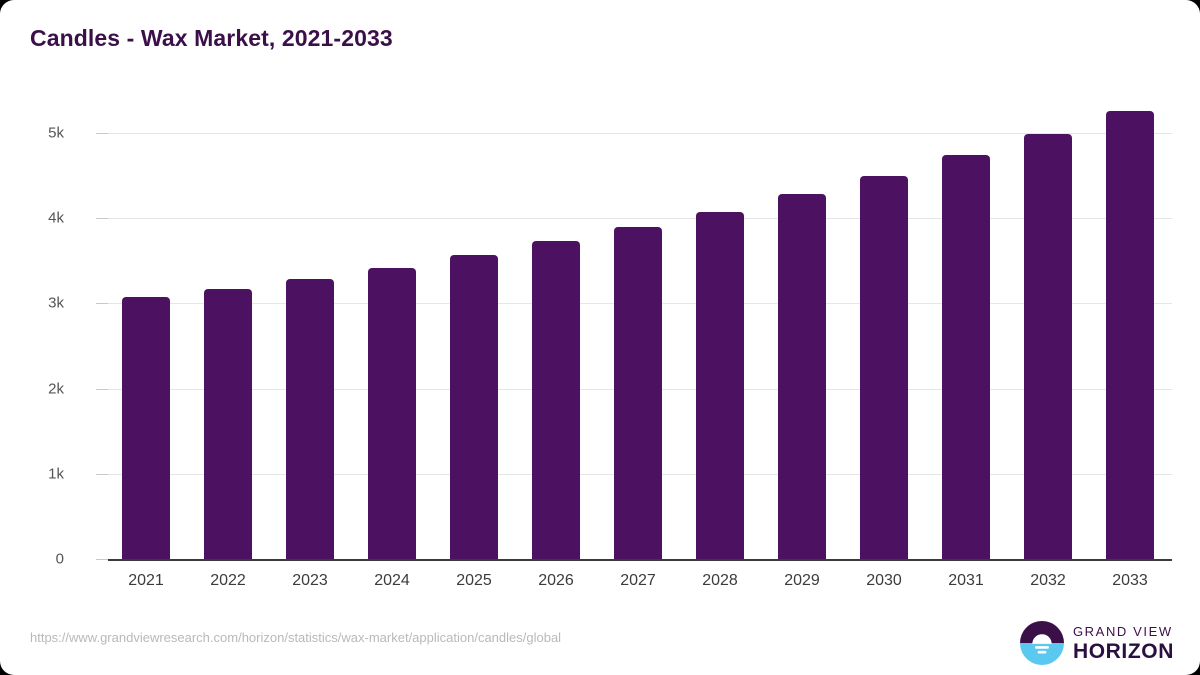 This screenshot has height=675, width=1200. Describe the element at coordinates (392, 580) in the screenshot. I see `x-tick-label: 2024` at that location.